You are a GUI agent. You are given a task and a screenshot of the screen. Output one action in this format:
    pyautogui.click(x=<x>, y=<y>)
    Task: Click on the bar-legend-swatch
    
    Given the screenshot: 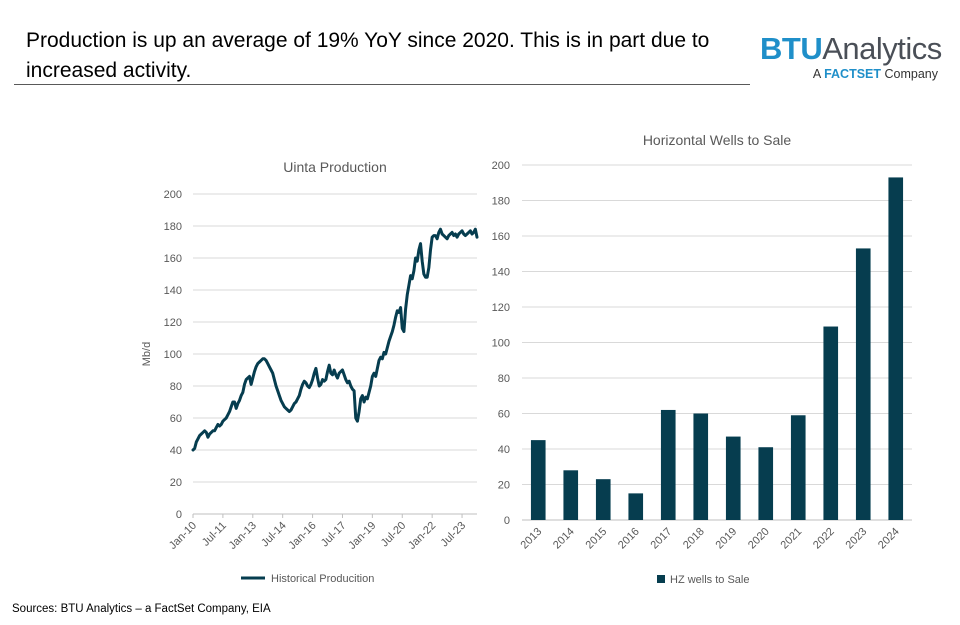 What is the action you would take?
    pyautogui.click(x=661, y=579)
    